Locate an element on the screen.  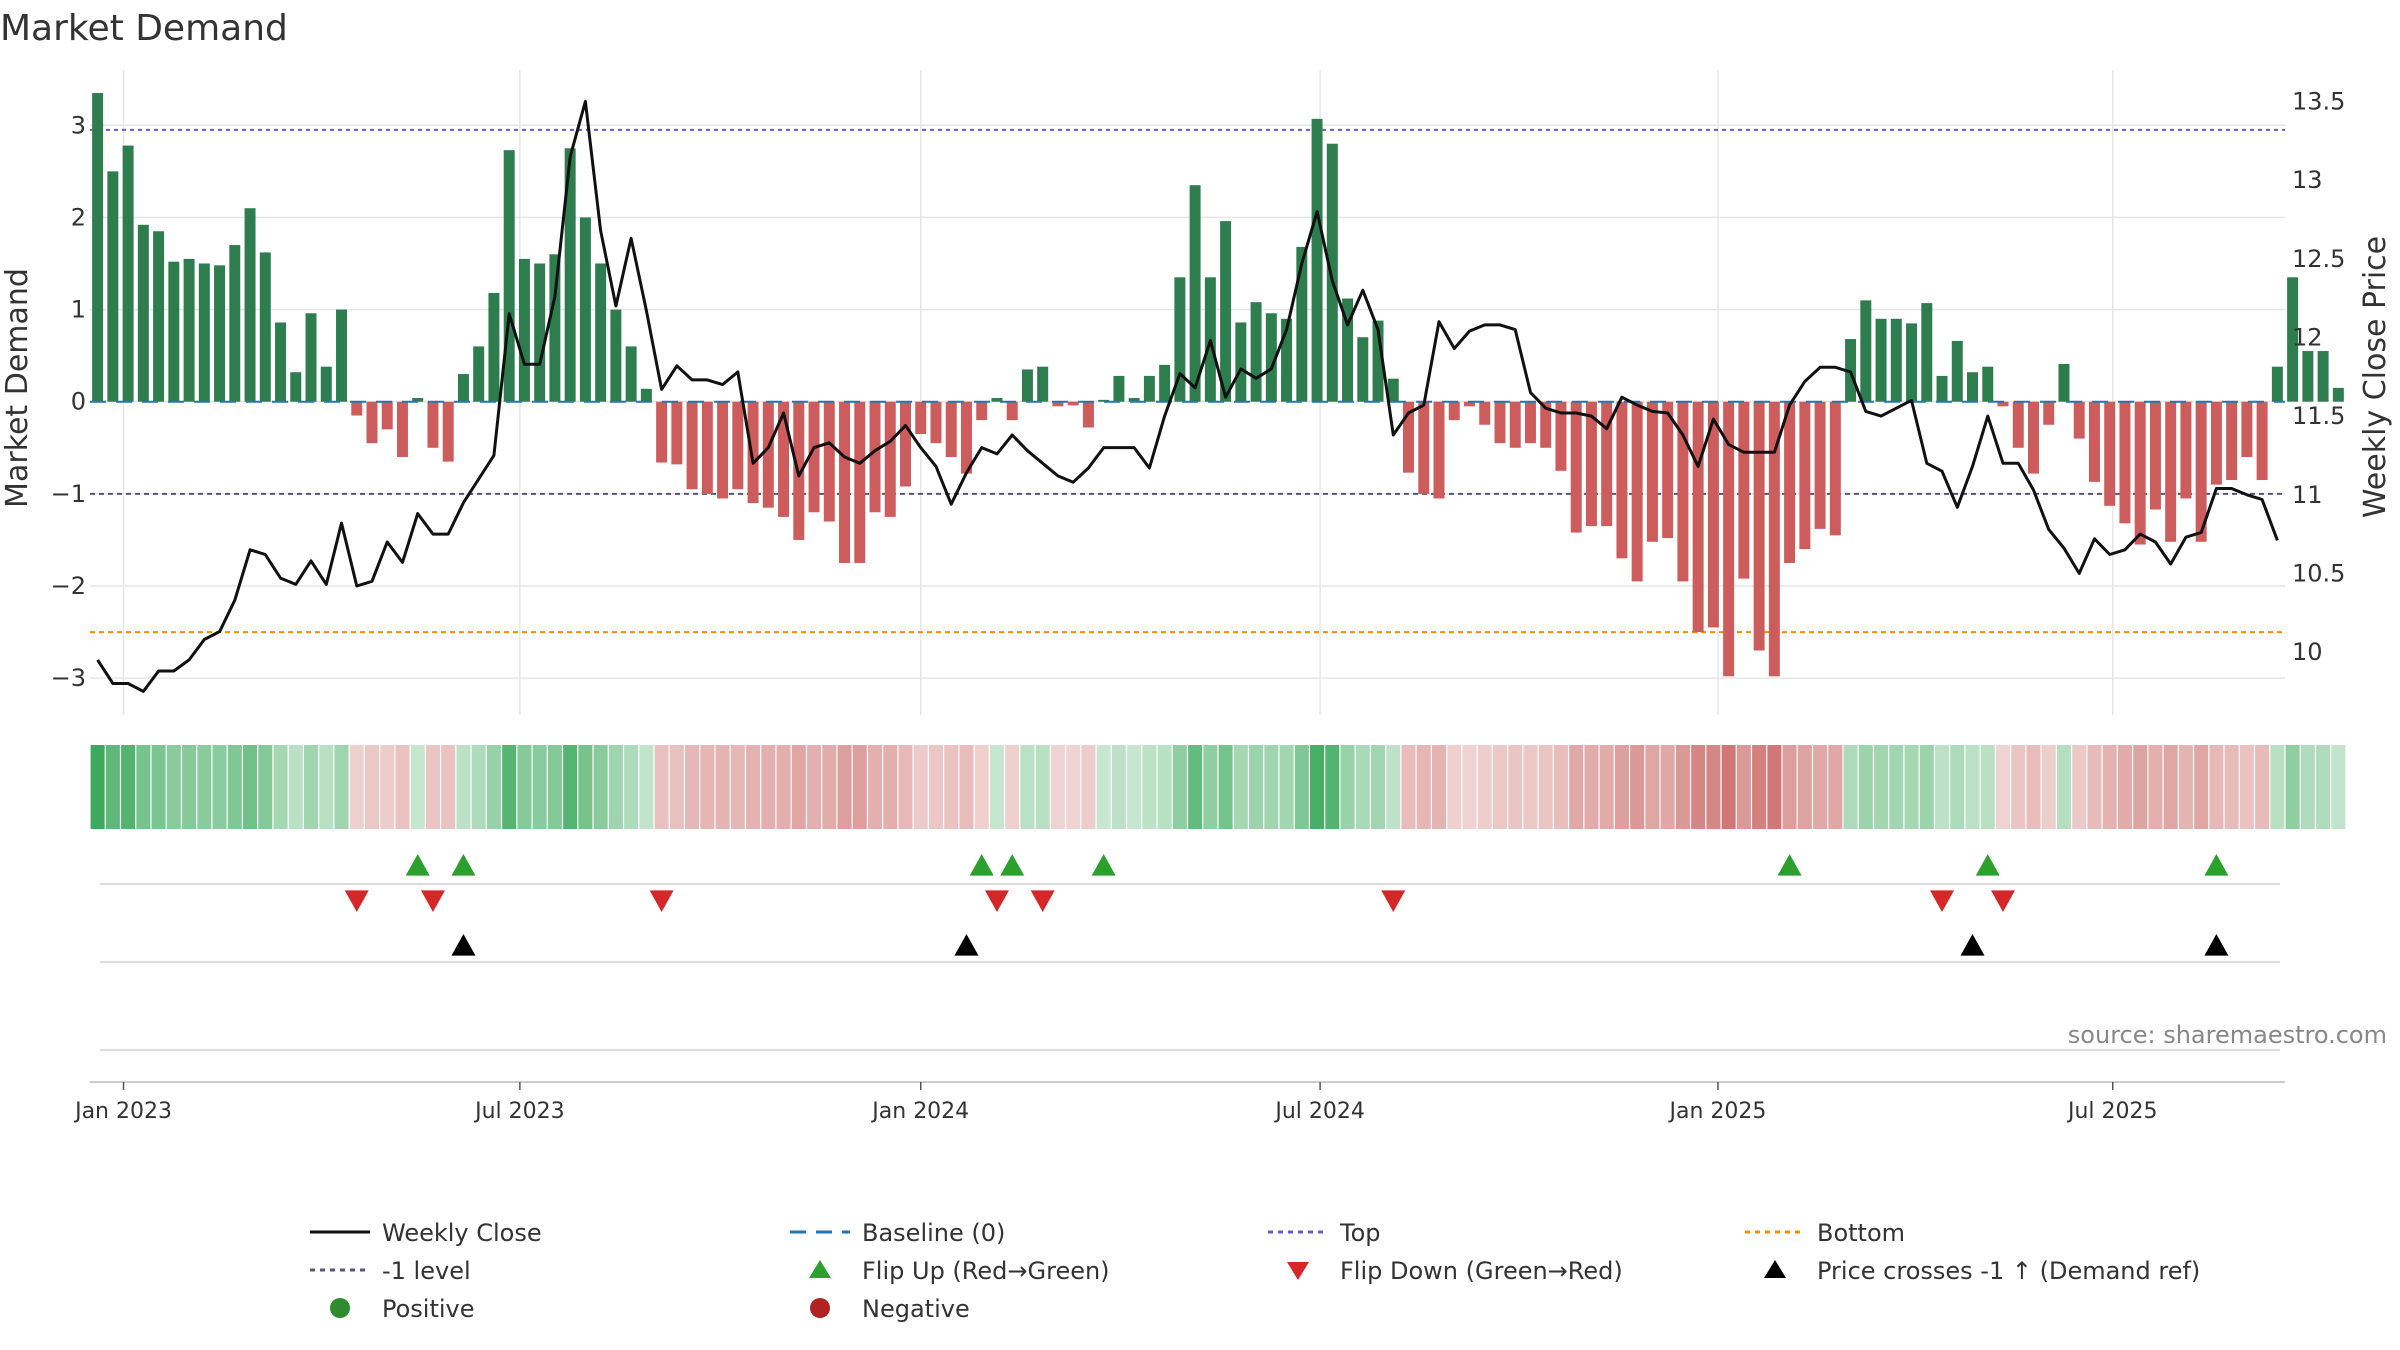
legend-item: Price crosses -1 ↑ (Demand ref) is located at coordinates (1982, 1271).